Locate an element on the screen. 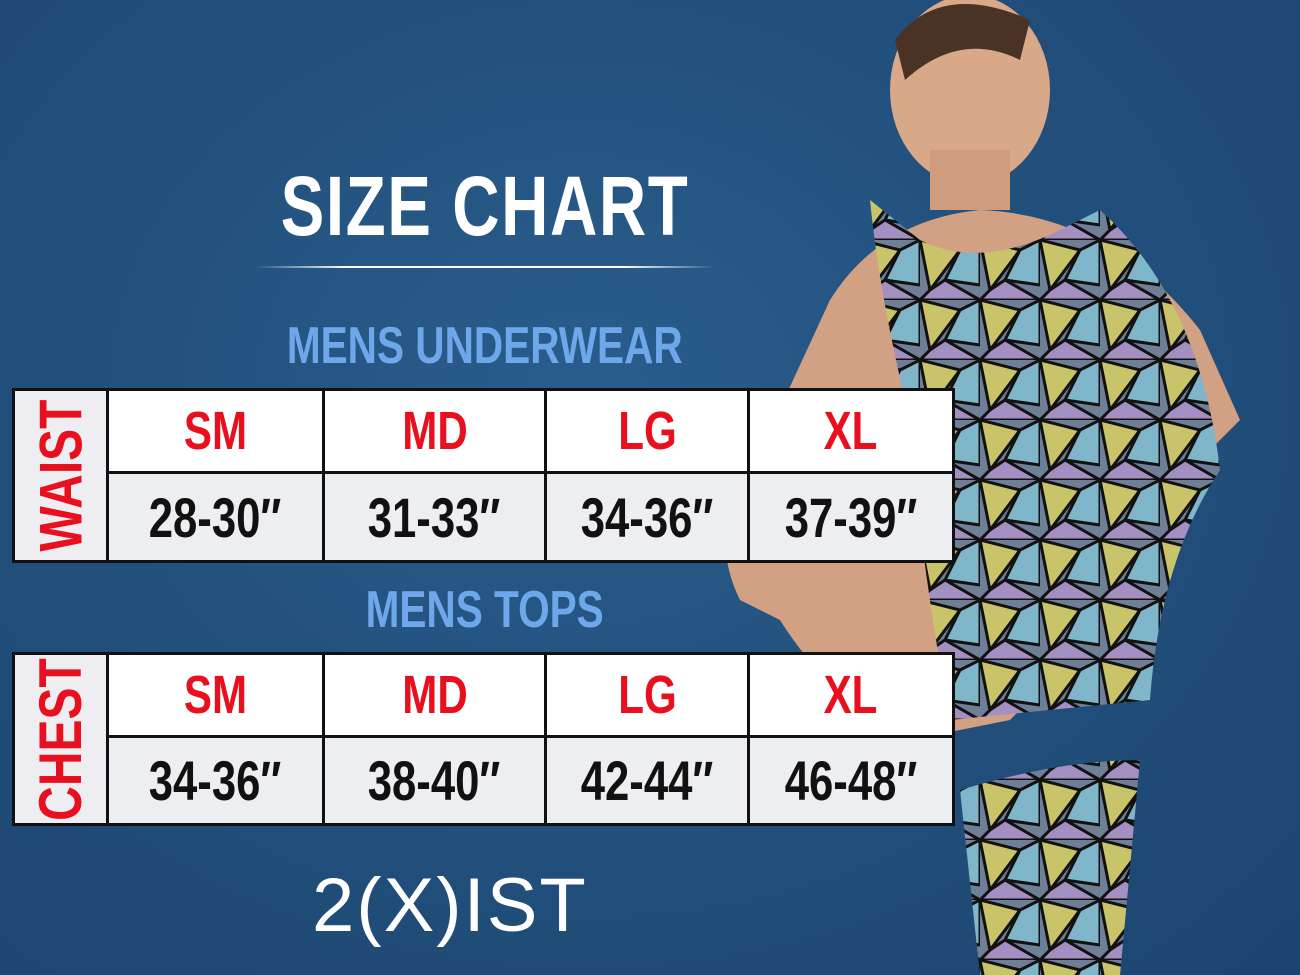 Image resolution: width=1300 pixels, height=975 pixels. brand-logo: 2(X)IST is located at coordinates (450, 905).